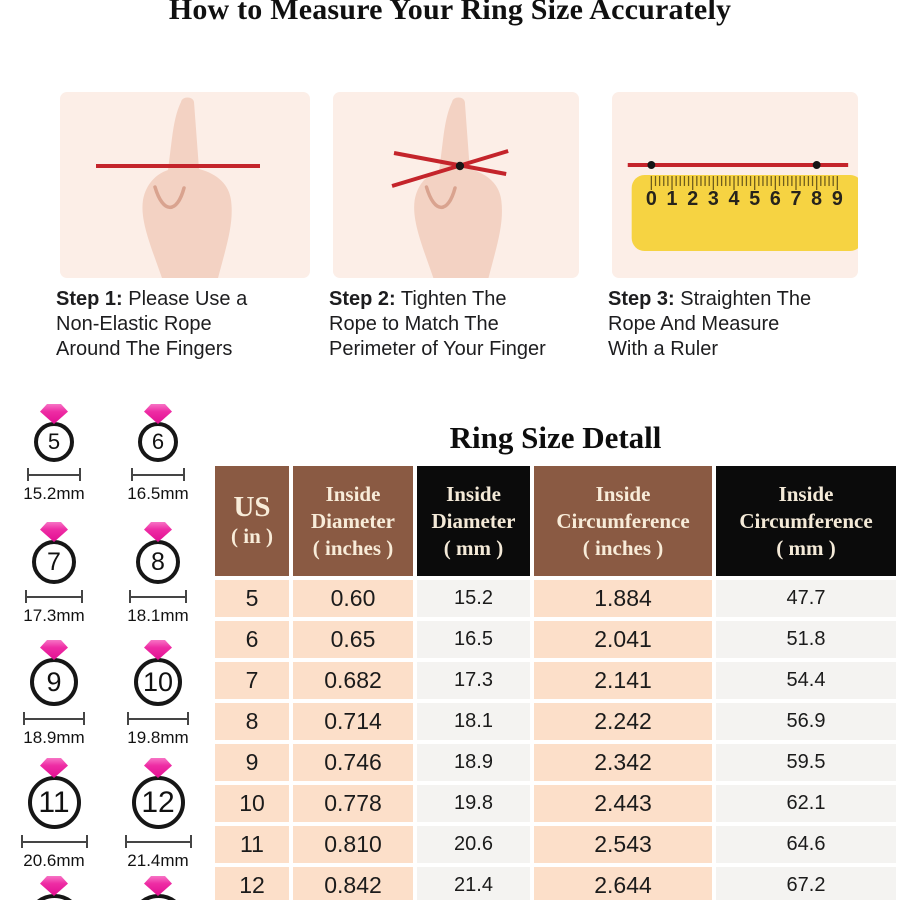 Image resolution: width=900 pixels, height=900 pixels. Describe the element at coordinates (106, 463) in the screenshot. I see `ring-row: 5 15.2mm 6 16.5mm` at that location.